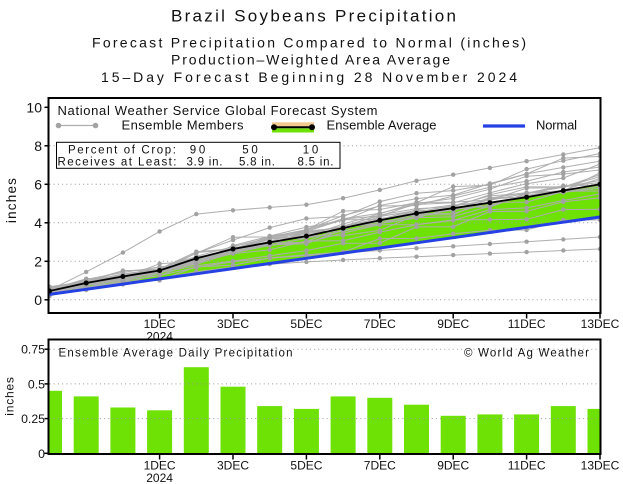  I want to click on svg-text: 0.25, so click(33, 419).